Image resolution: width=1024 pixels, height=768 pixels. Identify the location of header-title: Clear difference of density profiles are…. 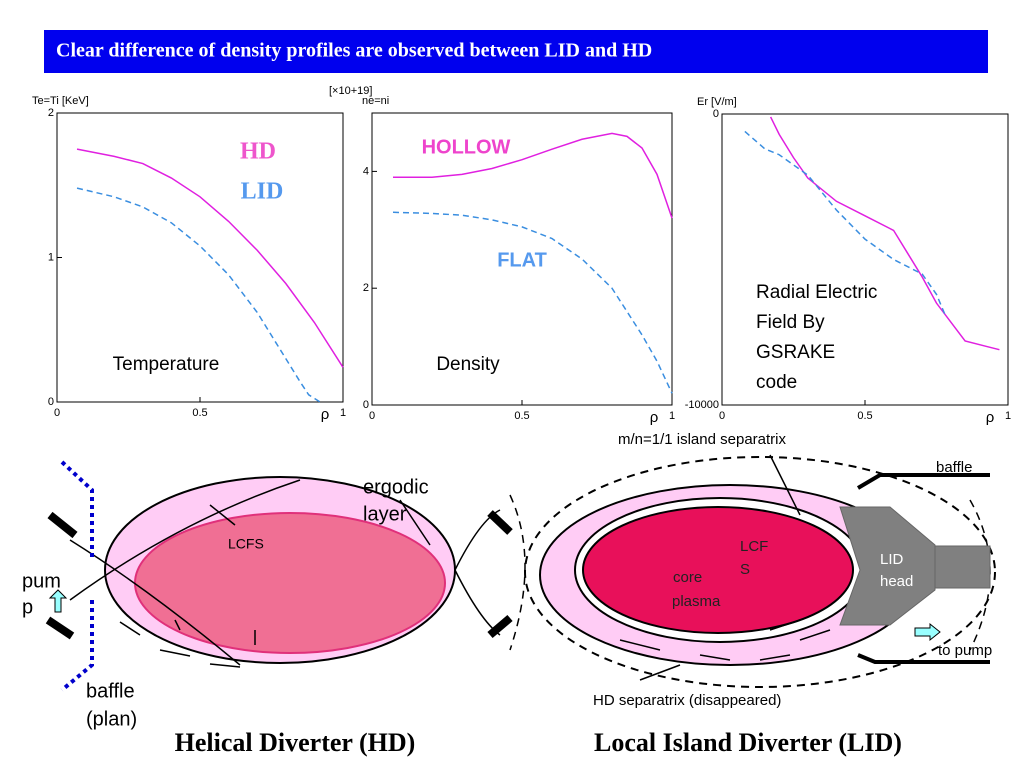
(354, 51).